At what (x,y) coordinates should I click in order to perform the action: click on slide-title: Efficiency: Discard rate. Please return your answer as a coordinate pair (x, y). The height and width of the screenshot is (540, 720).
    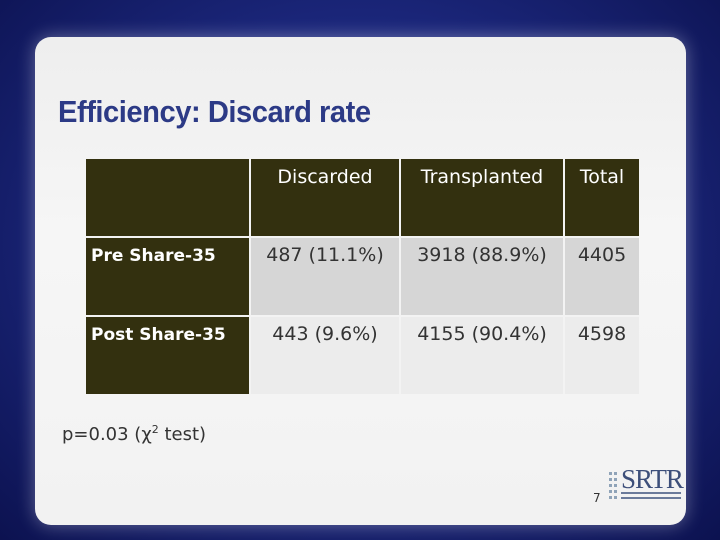
    Looking at the image, I should click on (214, 111).